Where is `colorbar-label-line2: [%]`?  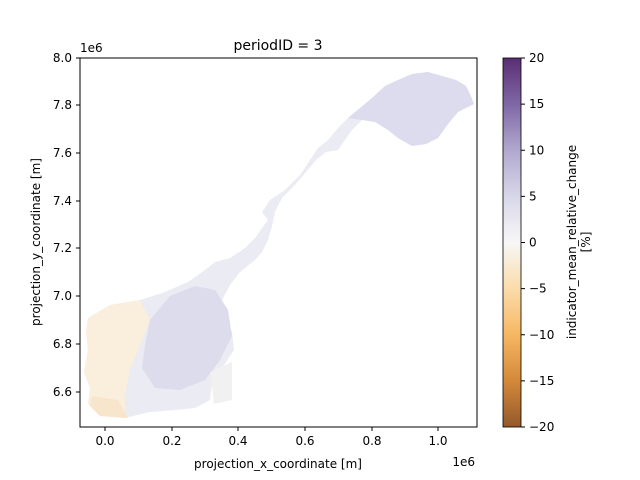
colorbar-label-line2: [%] is located at coordinates (586, 242).